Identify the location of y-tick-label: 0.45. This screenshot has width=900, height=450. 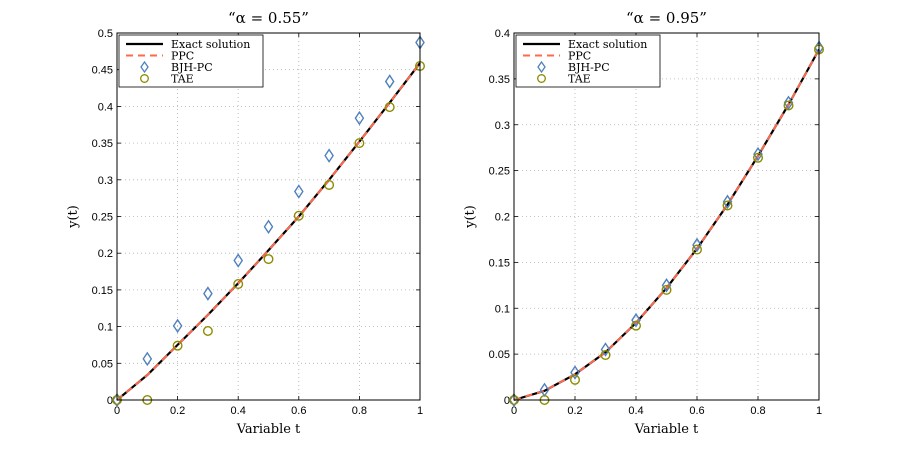
(102, 71).